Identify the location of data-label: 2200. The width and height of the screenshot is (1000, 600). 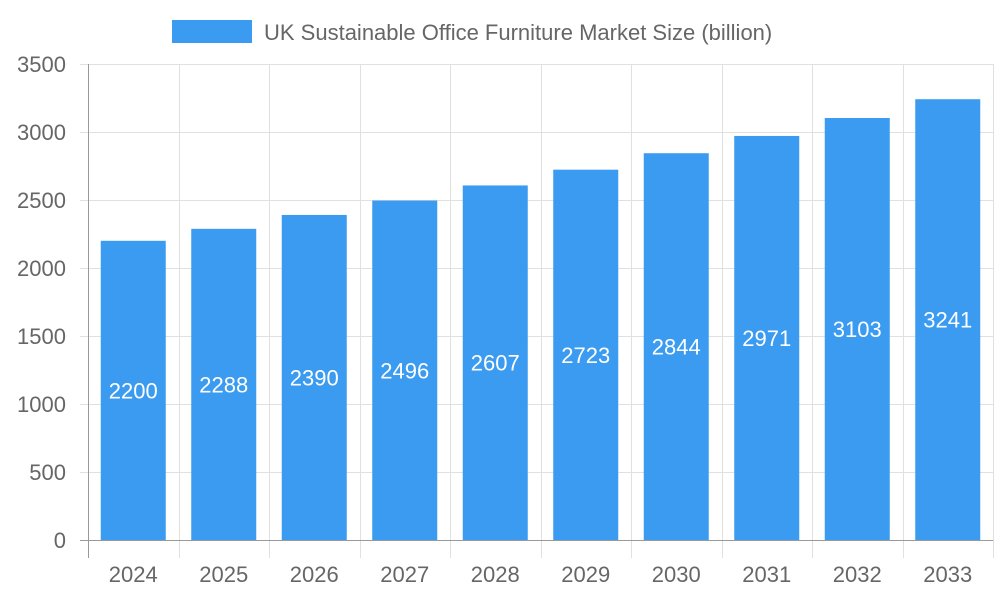
(133, 390).